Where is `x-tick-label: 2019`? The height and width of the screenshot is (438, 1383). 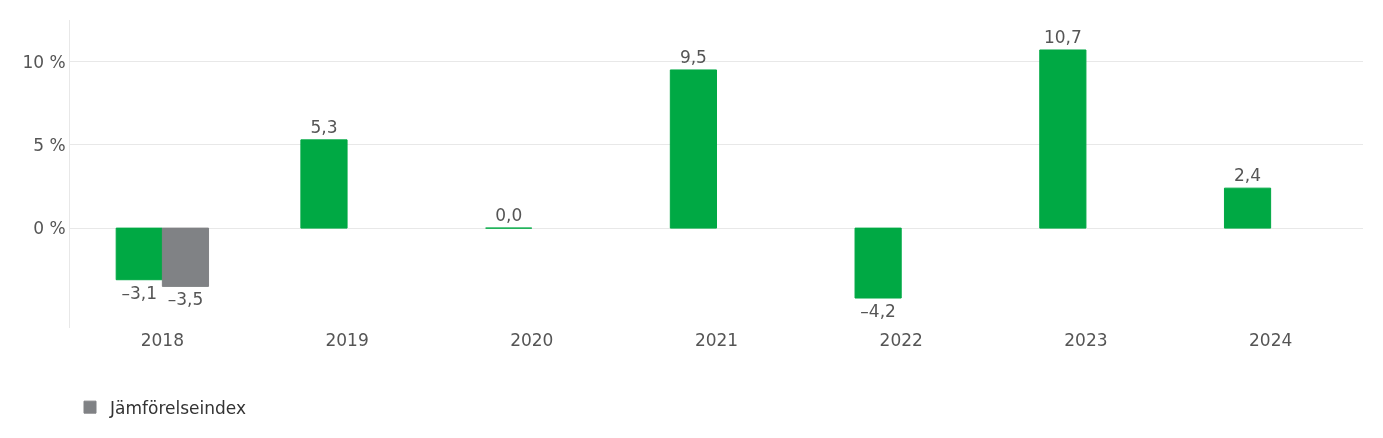 x-tick-label: 2019 is located at coordinates (347, 340).